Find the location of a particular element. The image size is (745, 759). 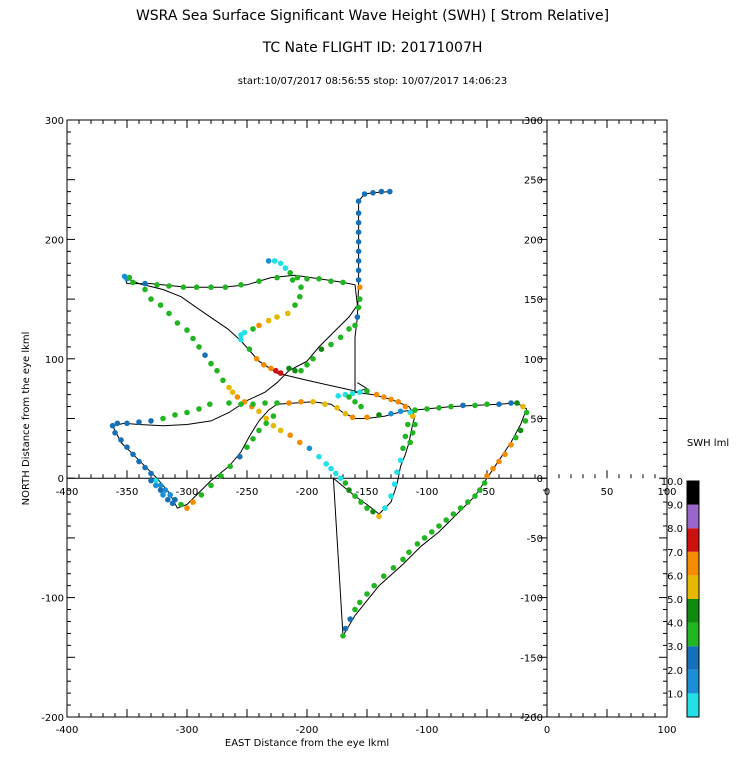

x-axis-tick-label: -150 is located at coordinates (367, 492).